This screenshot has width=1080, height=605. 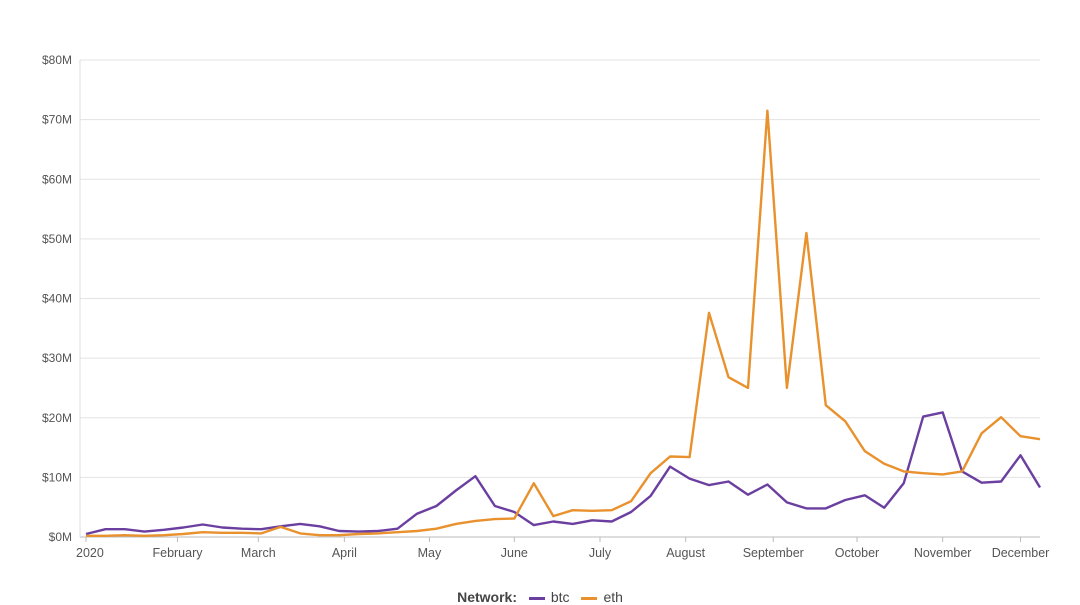 I want to click on x-tick-label: July, so click(x=600, y=553).